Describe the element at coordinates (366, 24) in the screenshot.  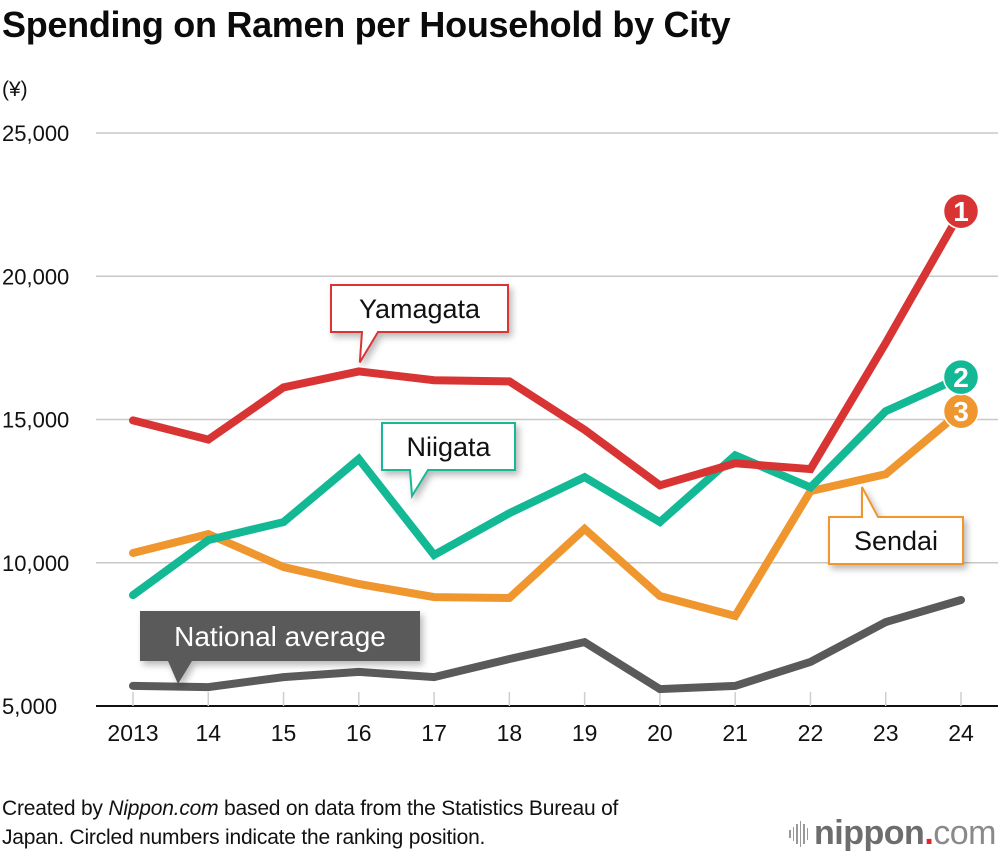
I see `chart-title: Spending on Ramen per Household by City` at that location.